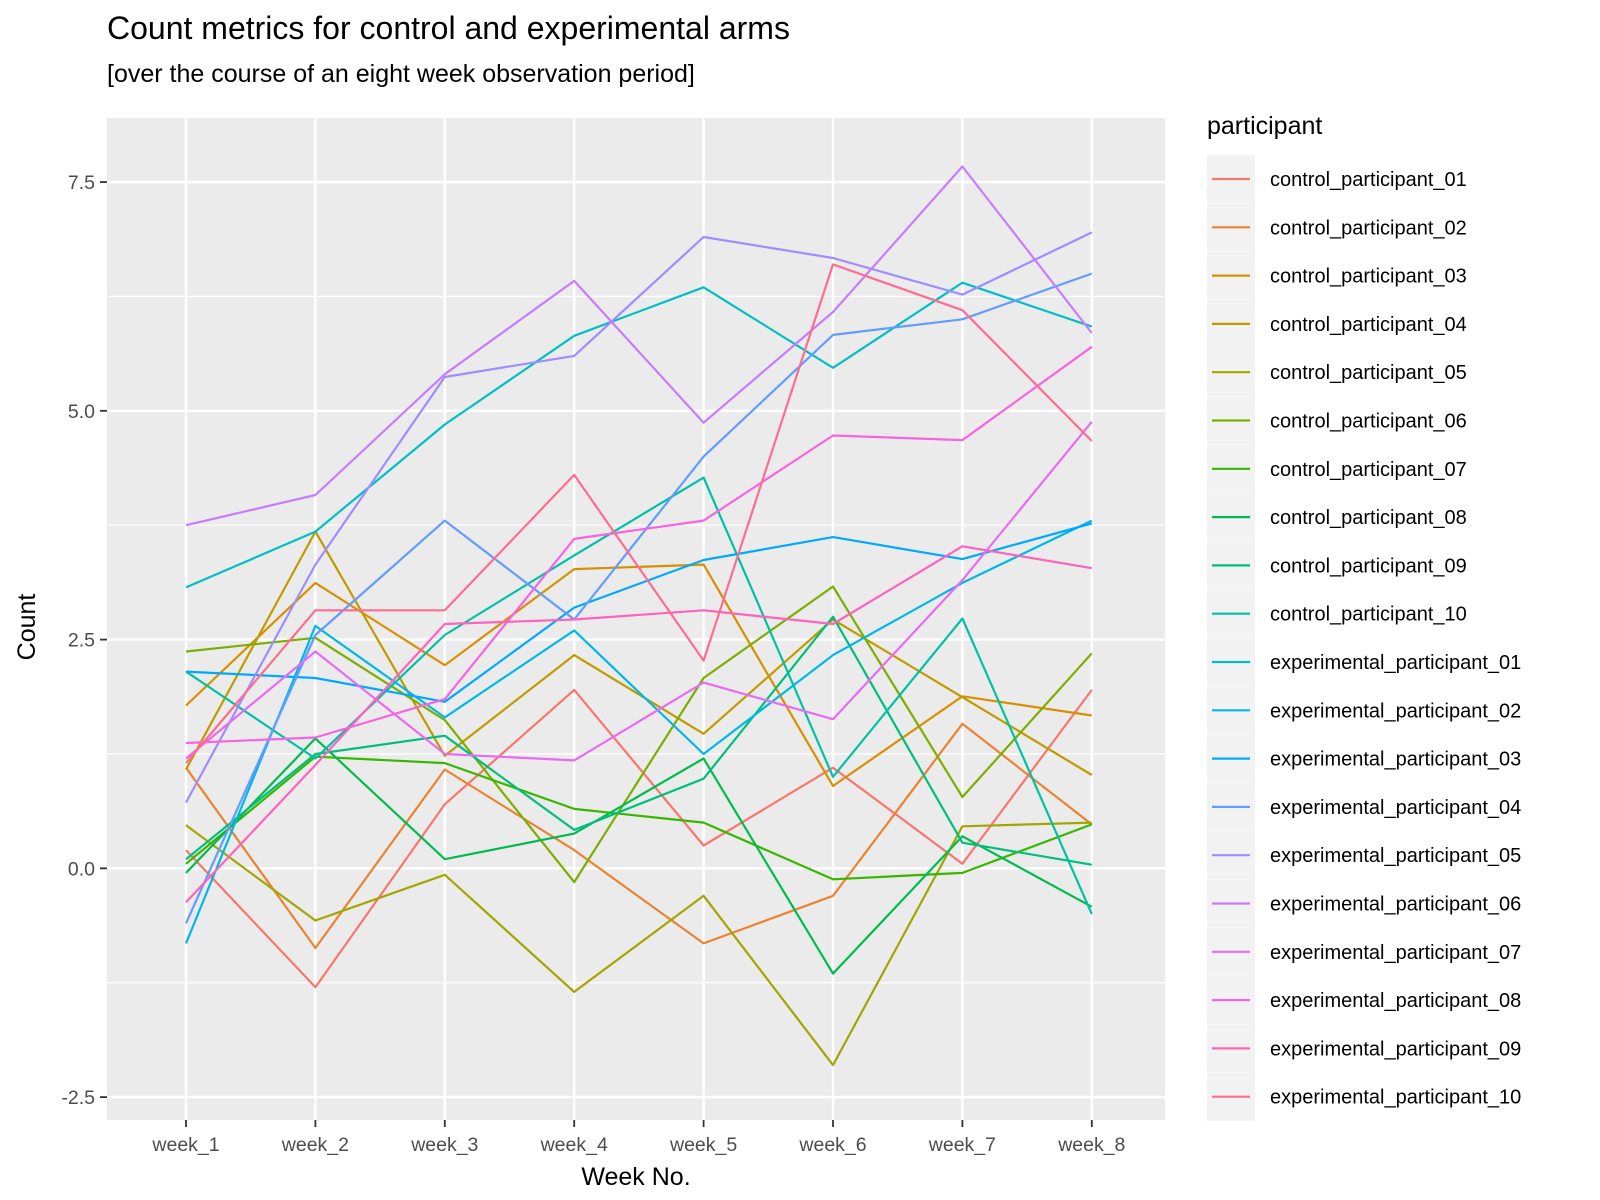  What do you see at coordinates (81, 869) in the screenshot?
I see `y-tick-label: 0.0` at bounding box center [81, 869].